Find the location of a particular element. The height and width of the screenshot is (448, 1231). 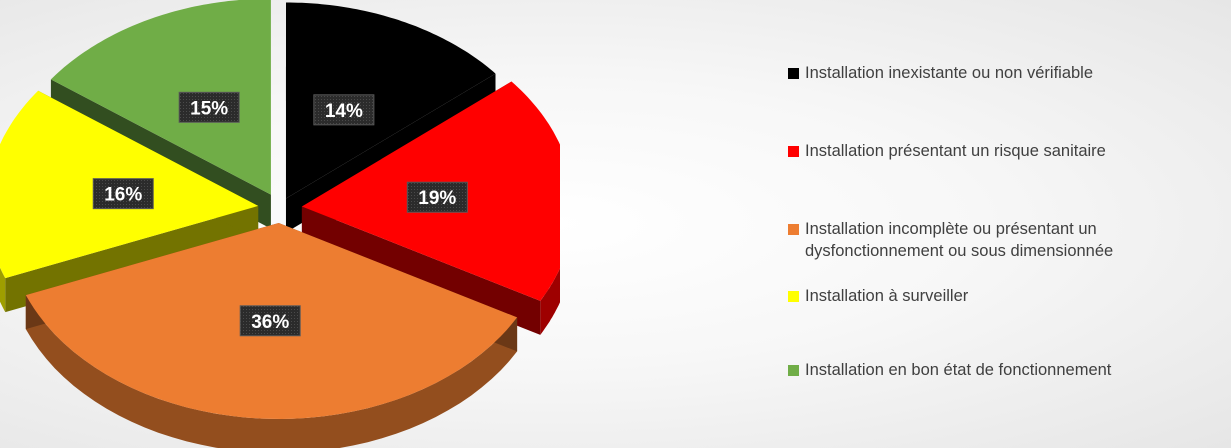

legend-item-a-surveiller: Installation à surveiller is located at coordinates (1006, 296).